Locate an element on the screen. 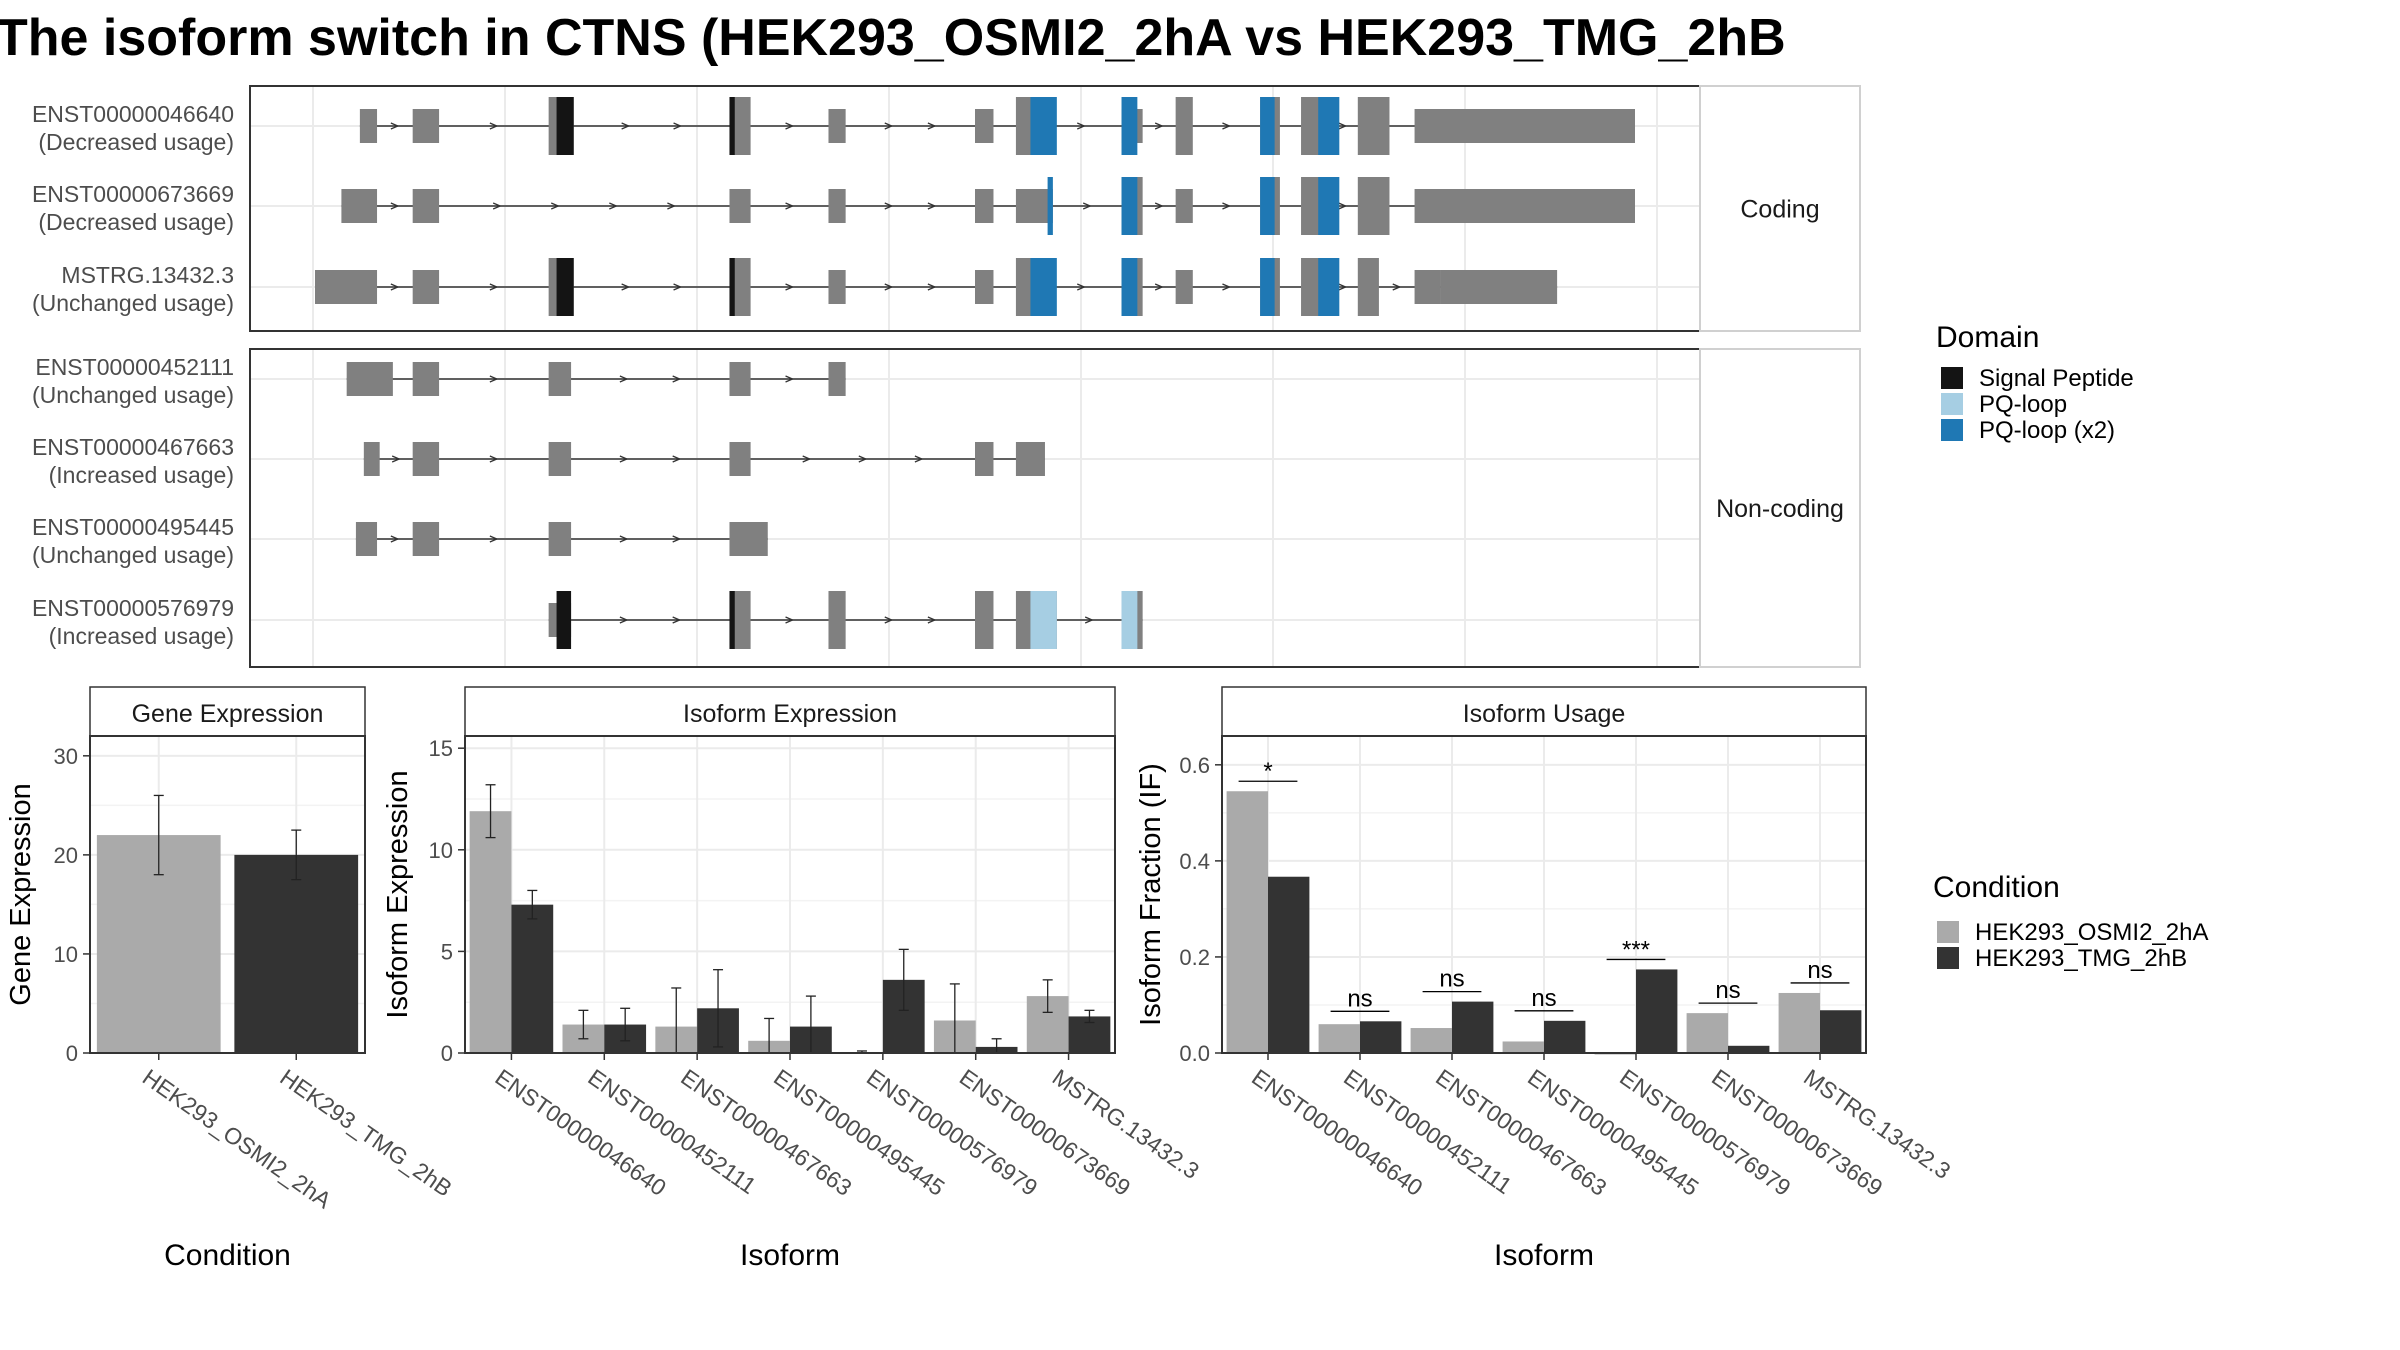 This screenshot has width=2400, height=1350. transcript-usage-label: (Increased usage) is located at coordinates (141, 636).